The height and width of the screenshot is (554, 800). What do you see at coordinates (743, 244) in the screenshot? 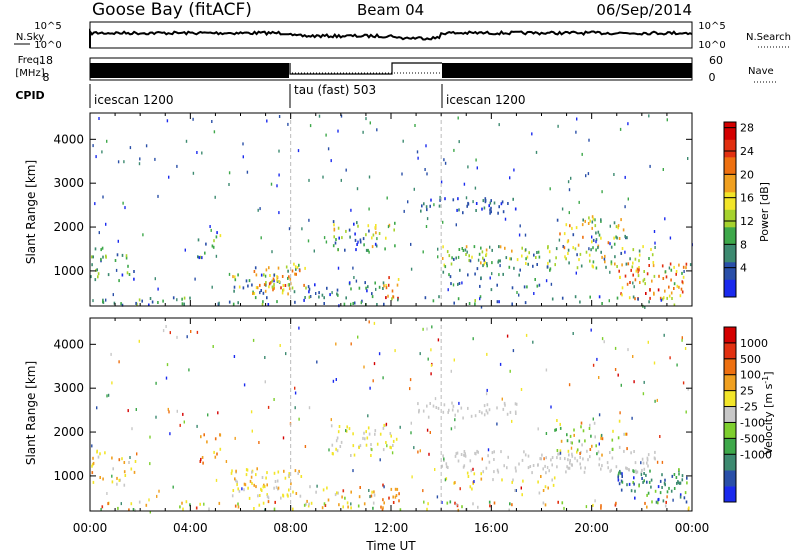
I see `colorbar-tick-label: 8` at bounding box center [743, 244].